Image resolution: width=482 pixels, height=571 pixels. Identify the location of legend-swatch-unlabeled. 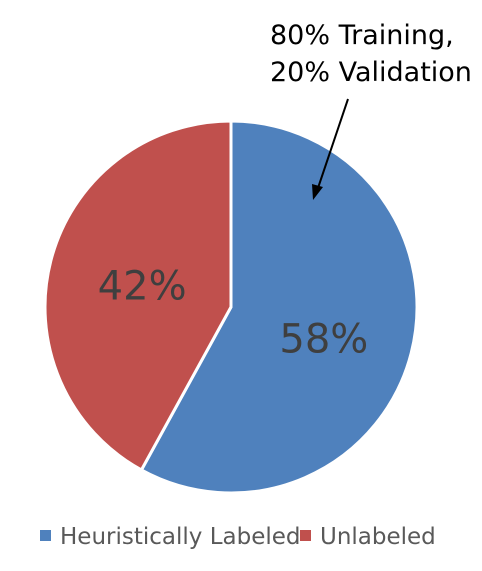
(305, 535).